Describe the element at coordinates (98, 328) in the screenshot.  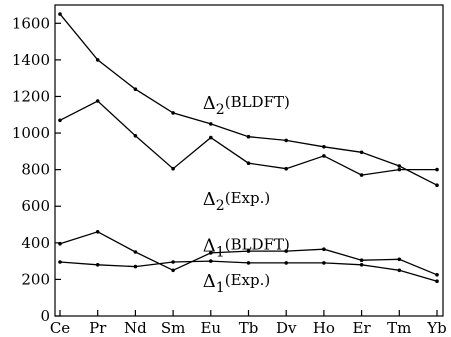
I see `x-tick-label: Pr` at that location.